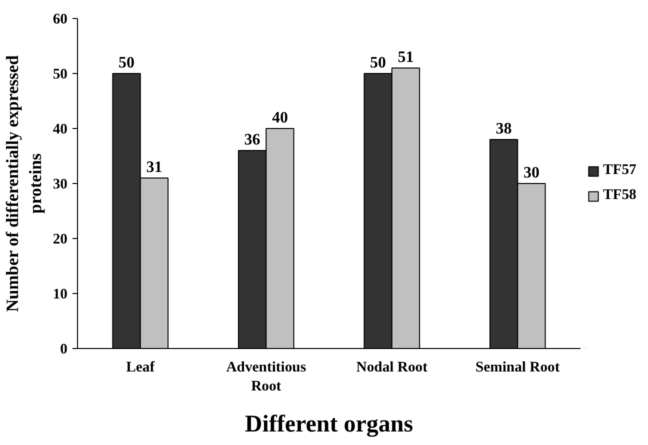 This screenshot has width=648, height=445. I want to click on data-label: 31, so click(154, 167).